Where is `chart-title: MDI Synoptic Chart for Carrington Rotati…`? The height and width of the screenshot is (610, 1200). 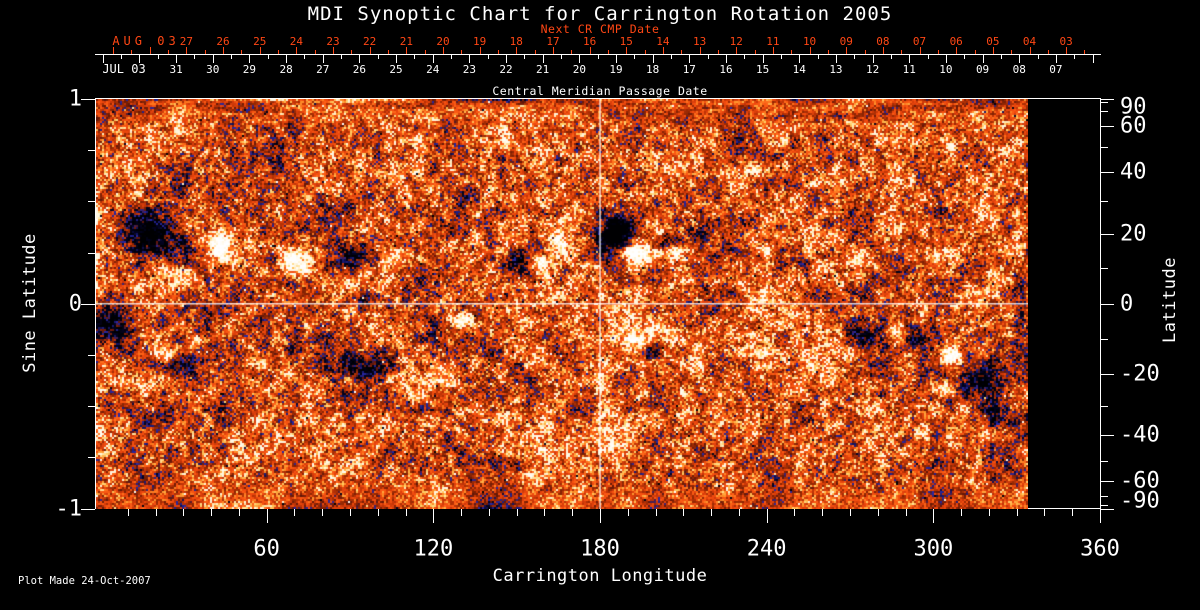
chart-title: MDI Synoptic Chart for Carrington Rotati… is located at coordinates (600, 14).